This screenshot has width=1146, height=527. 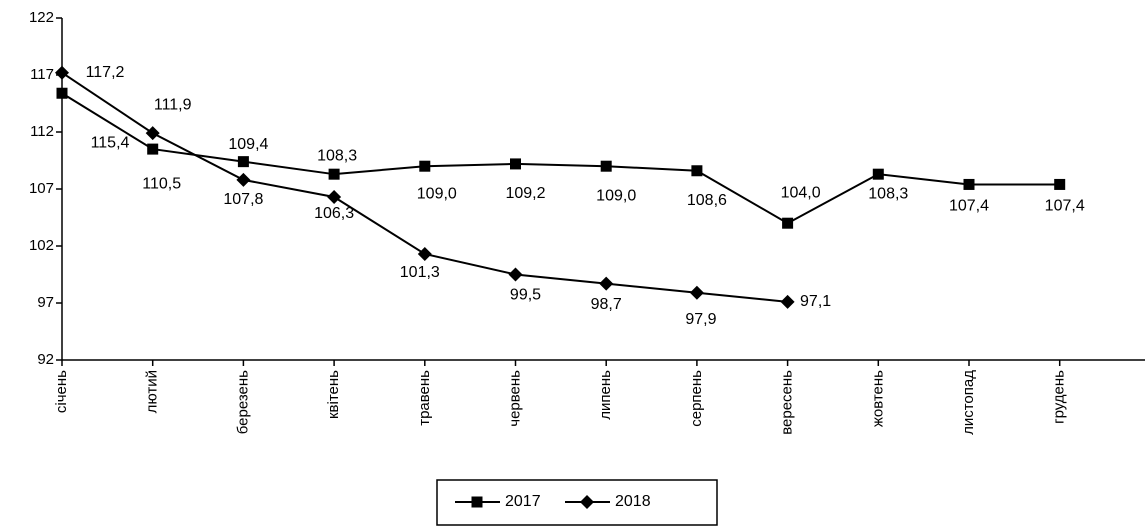 What do you see at coordinates (605, 395) in the screenshot?
I see `x-tick-label: липень` at bounding box center [605, 395].